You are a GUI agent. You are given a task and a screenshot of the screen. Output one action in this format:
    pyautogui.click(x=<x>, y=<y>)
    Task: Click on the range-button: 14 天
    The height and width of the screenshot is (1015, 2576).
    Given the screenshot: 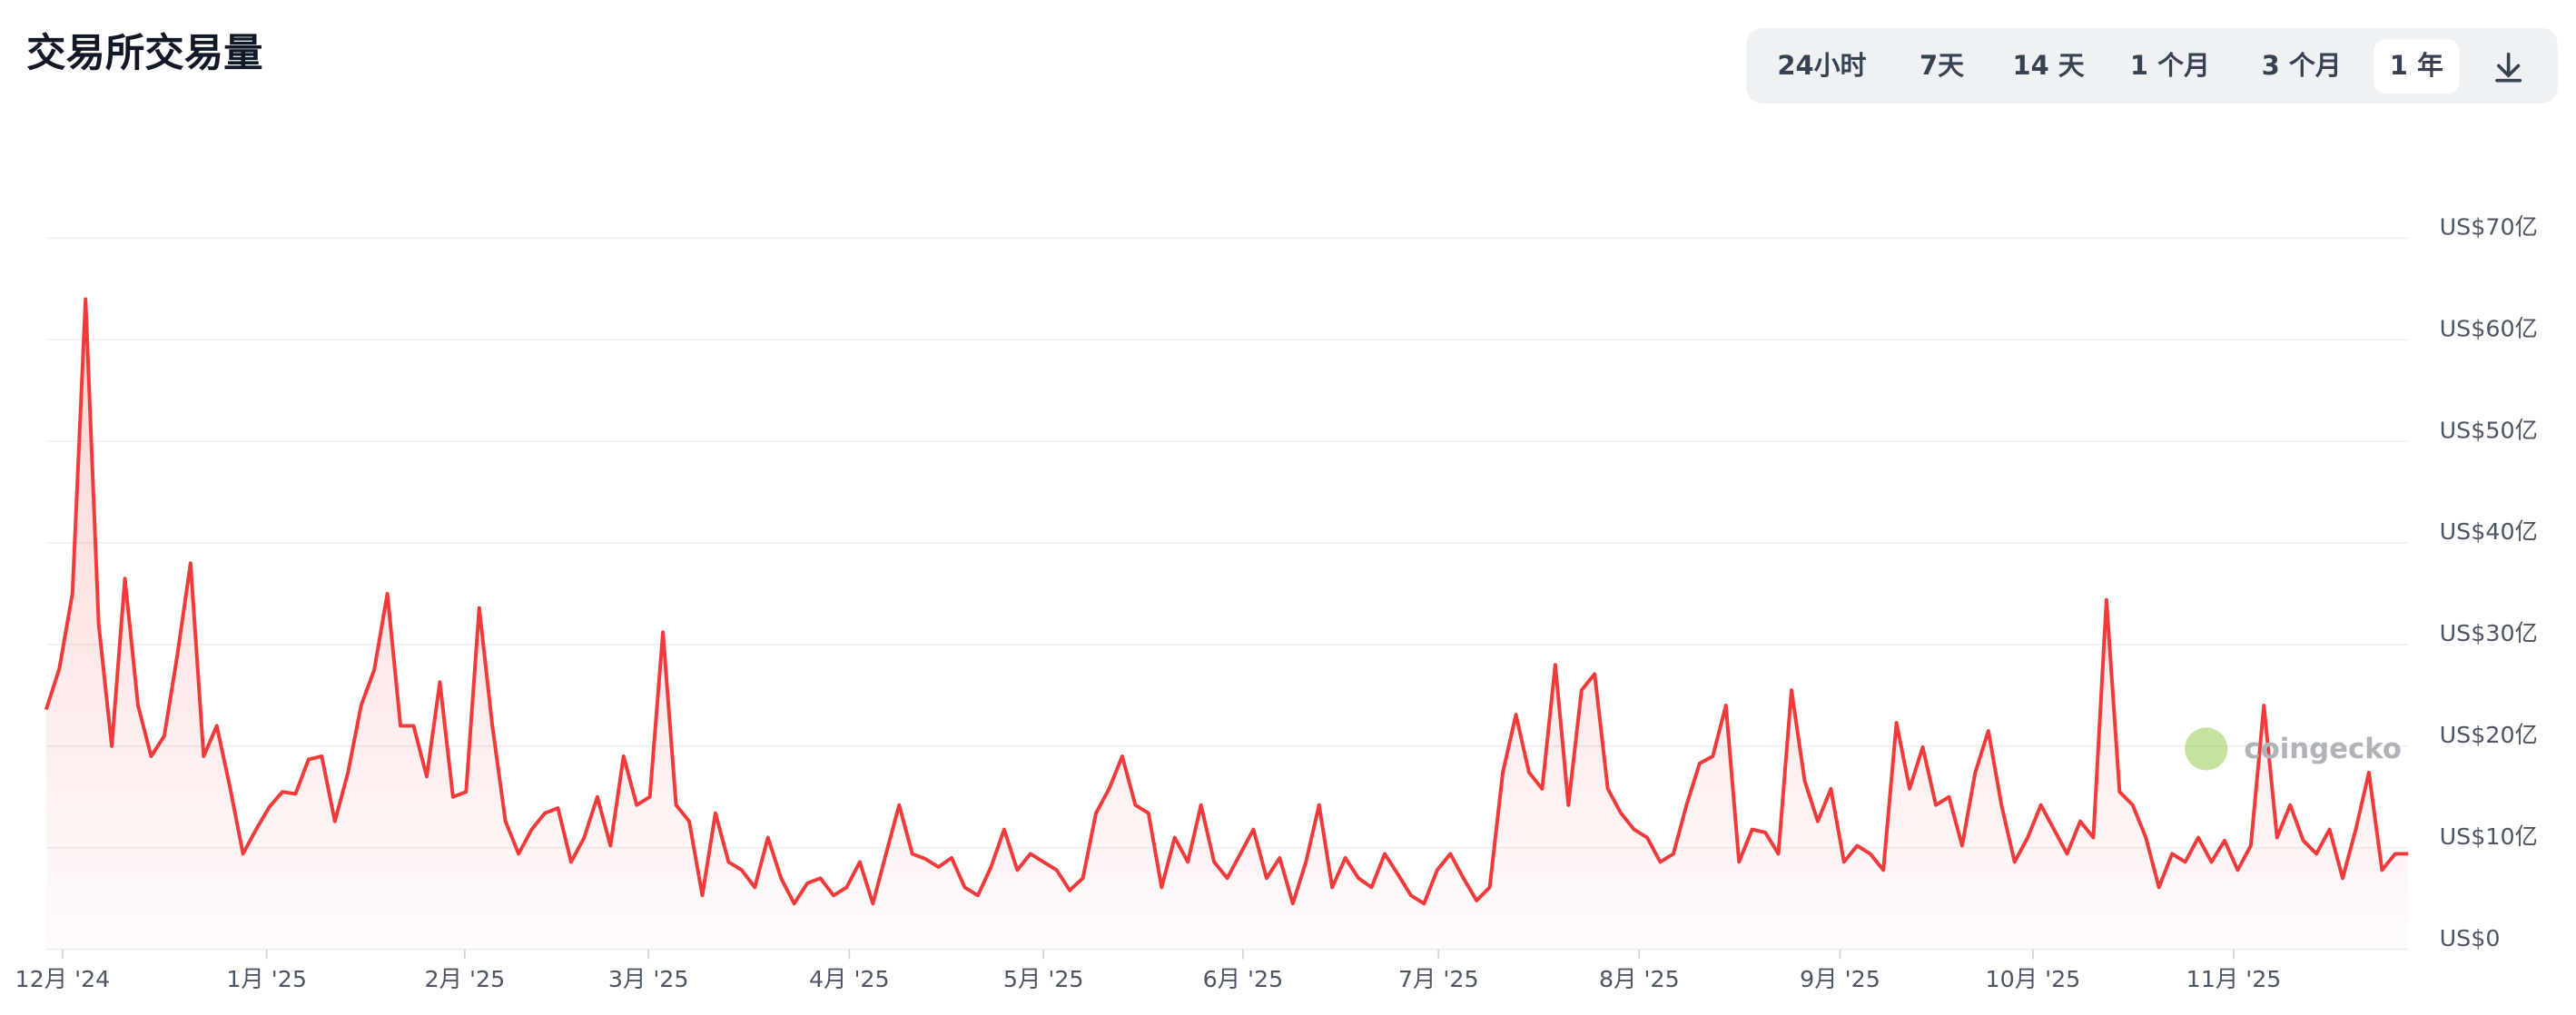 What is the action you would take?
    pyautogui.click(x=2048, y=65)
    